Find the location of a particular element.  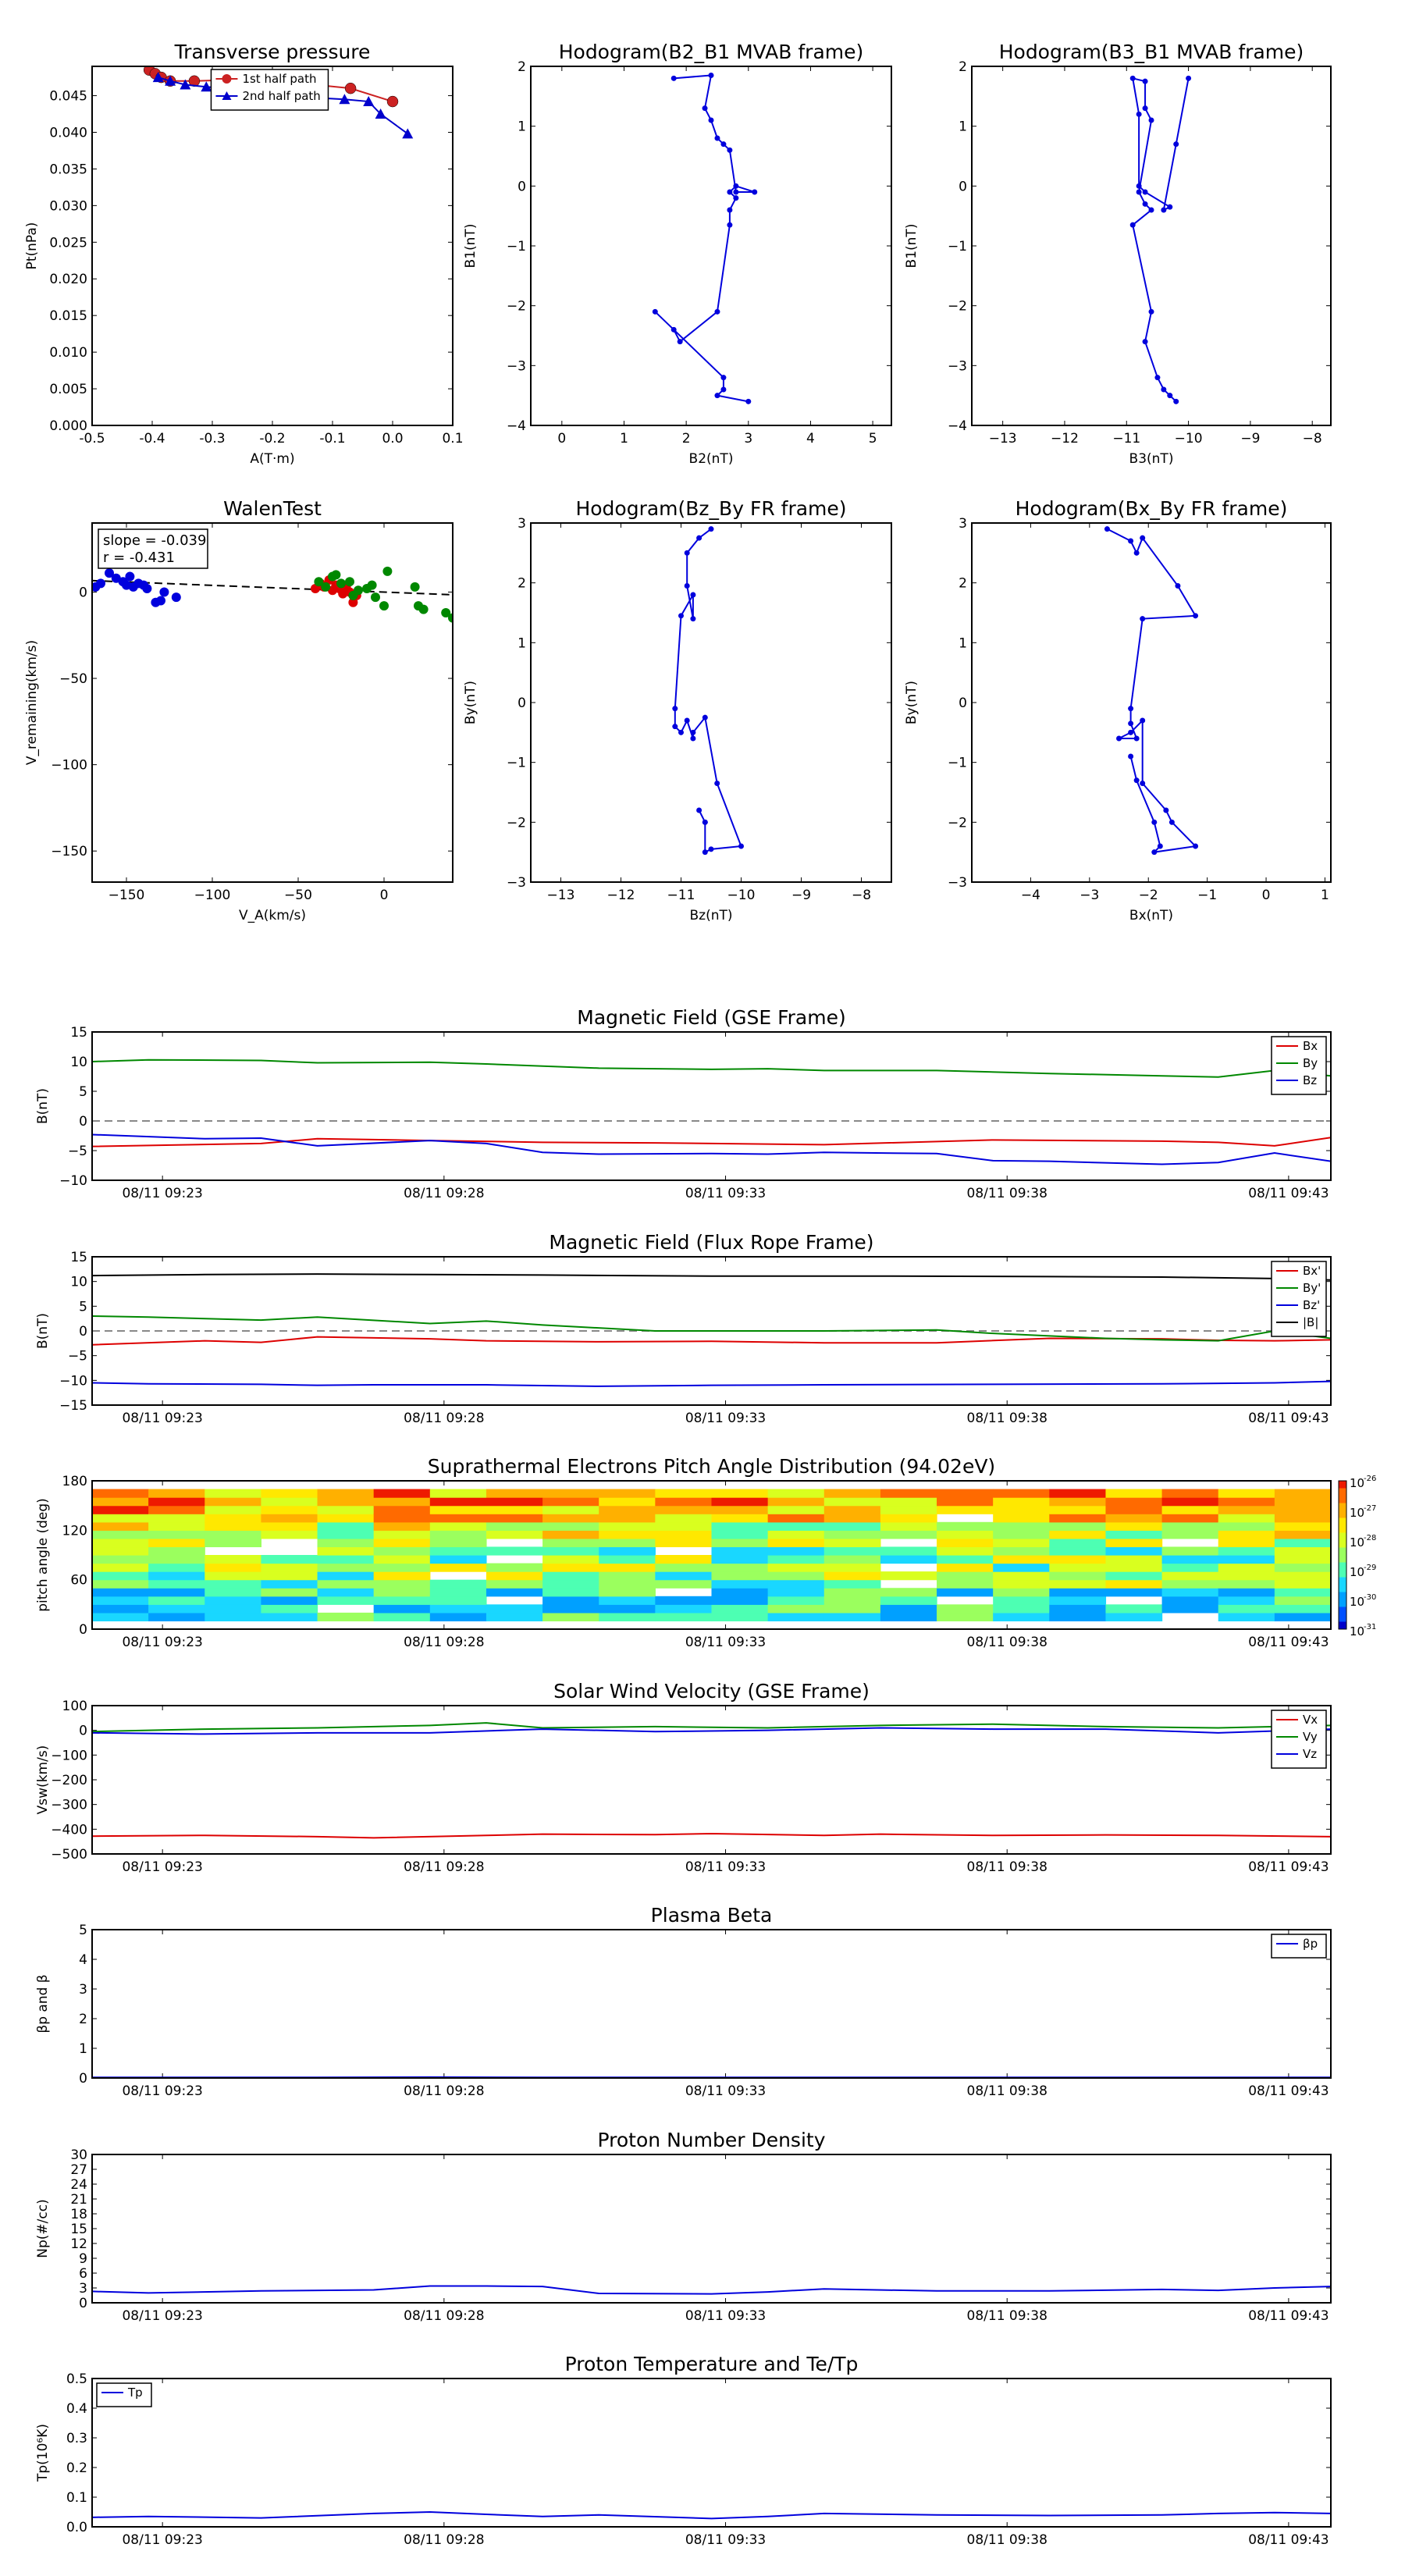

y-tick-label: 0.015 is located at coordinates (68, 316).